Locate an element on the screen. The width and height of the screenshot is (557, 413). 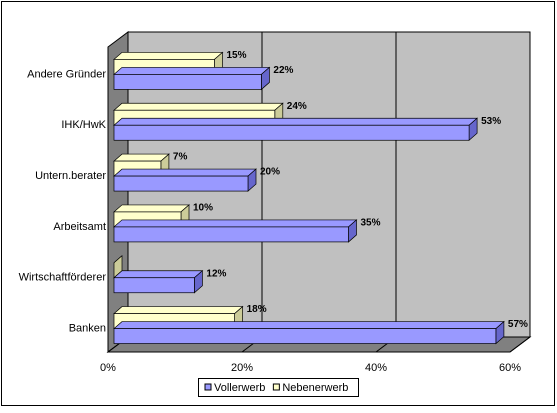
y-tick-label: Untern.berater is located at coordinates (70, 176).